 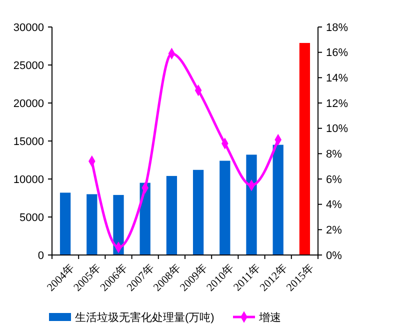 What do you see at coordinates (334, 230) in the screenshot?
I see `y2-tick-label: 2%` at bounding box center [334, 230].